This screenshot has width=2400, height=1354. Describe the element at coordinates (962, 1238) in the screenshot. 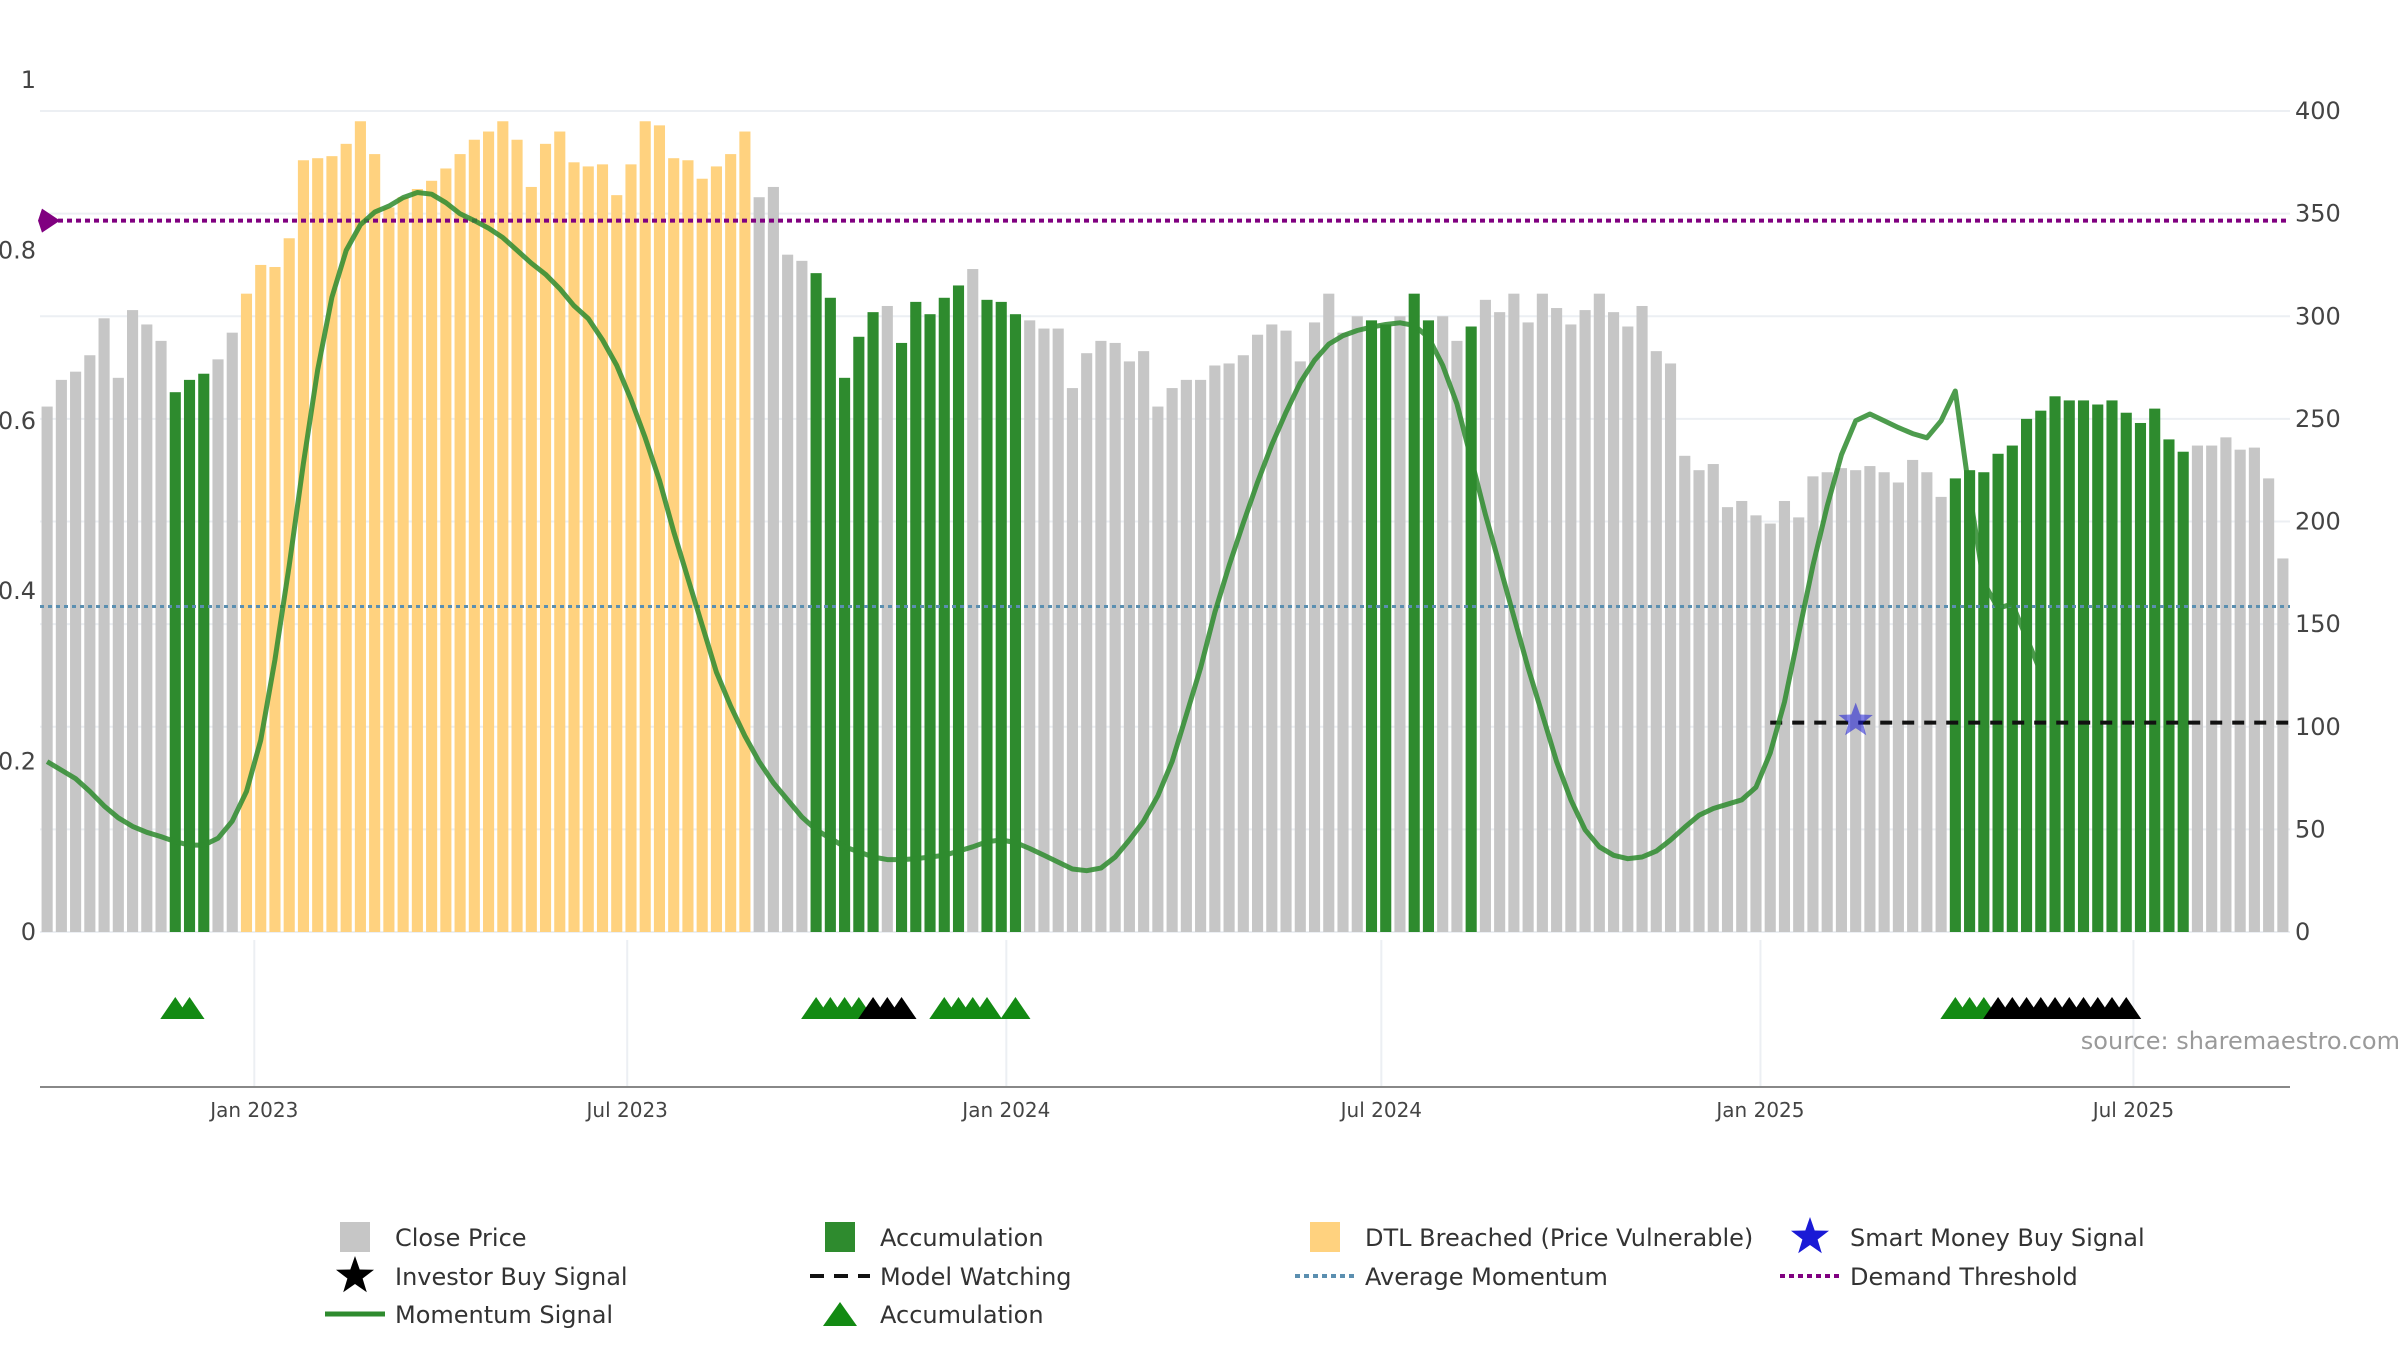

I see `legend-label: Accumulation` at that location.